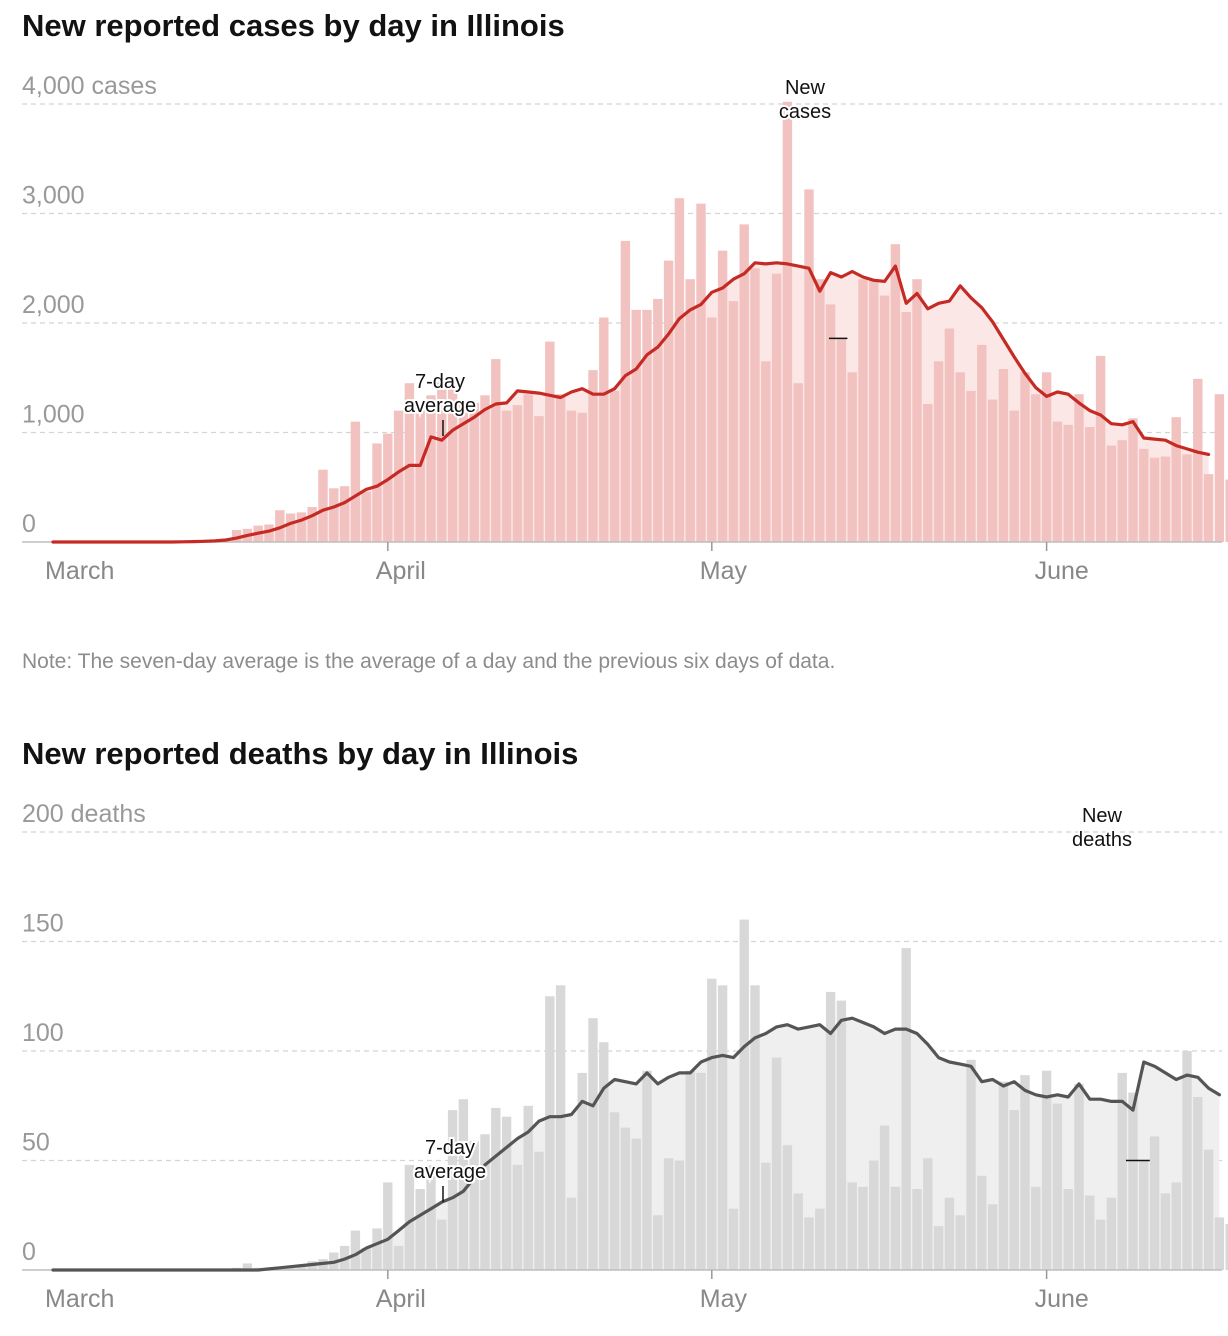 Image resolution: width=1228 pixels, height=1336 pixels. Describe the element at coordinates (440, 406) in the screenshot. I see `annotation-text: average` at that location.